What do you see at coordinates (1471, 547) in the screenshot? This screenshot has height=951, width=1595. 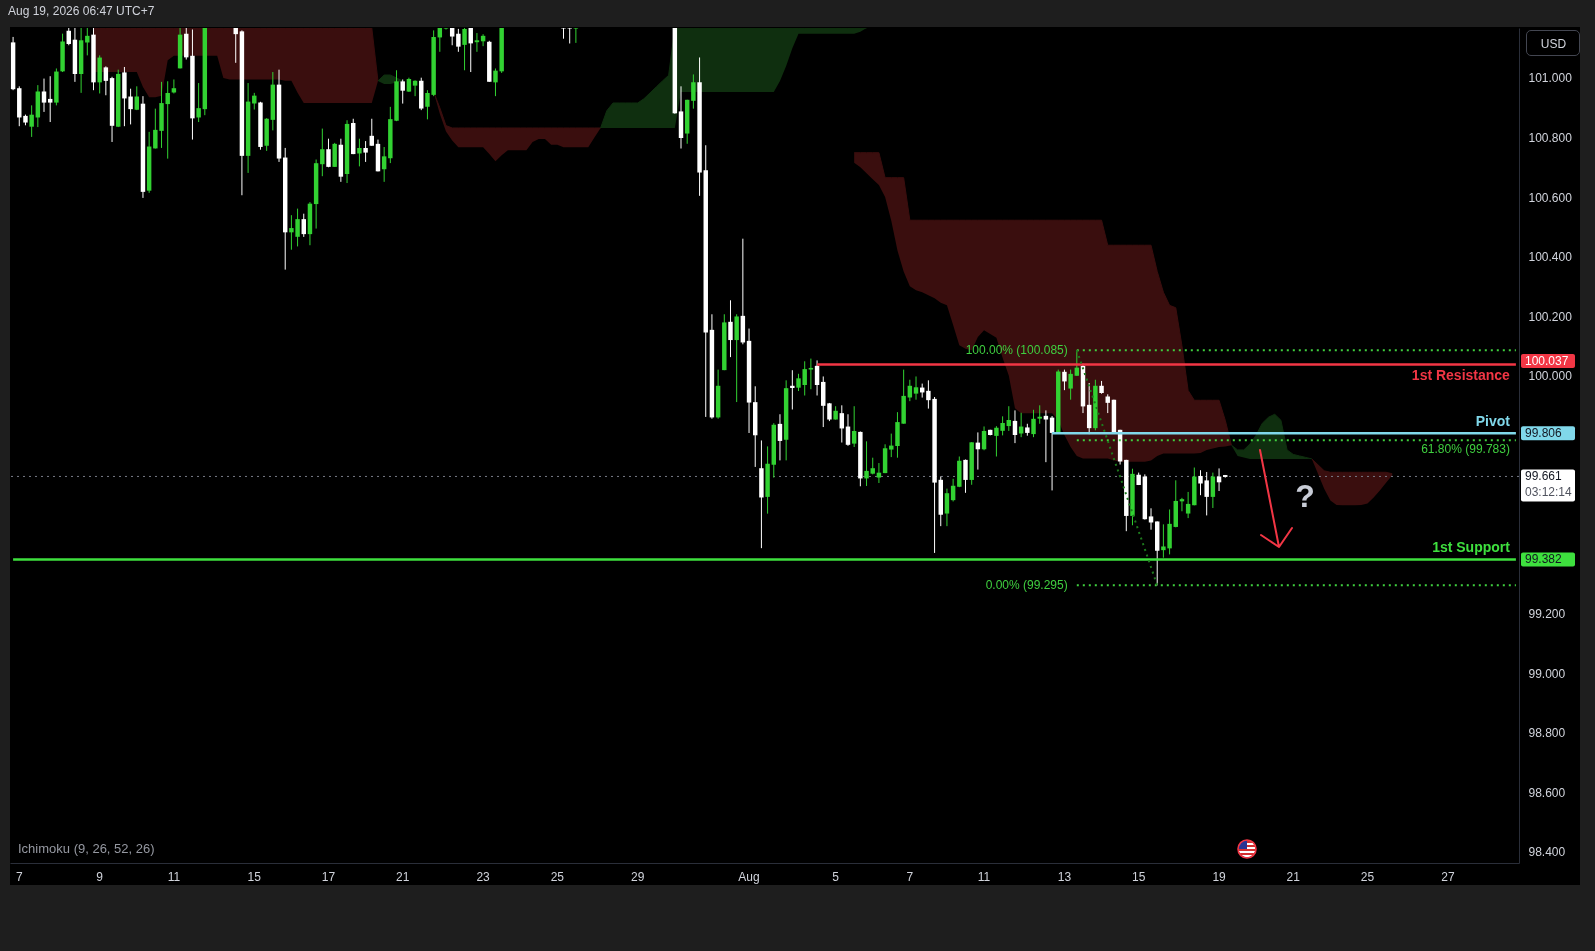 I see `series-label: 1st Support` at bounding box center [1471, 547].